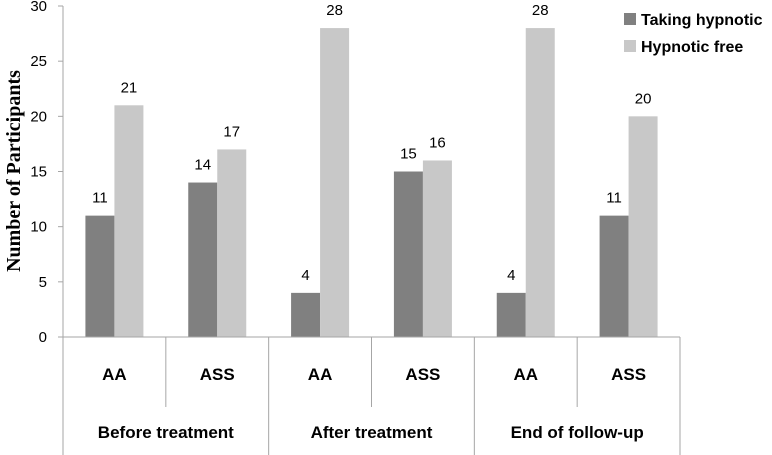  What do you see at coordinates (38, 61) in the screenshot?
I see `y-tick-label: 25` at bounding box center [38, 61].